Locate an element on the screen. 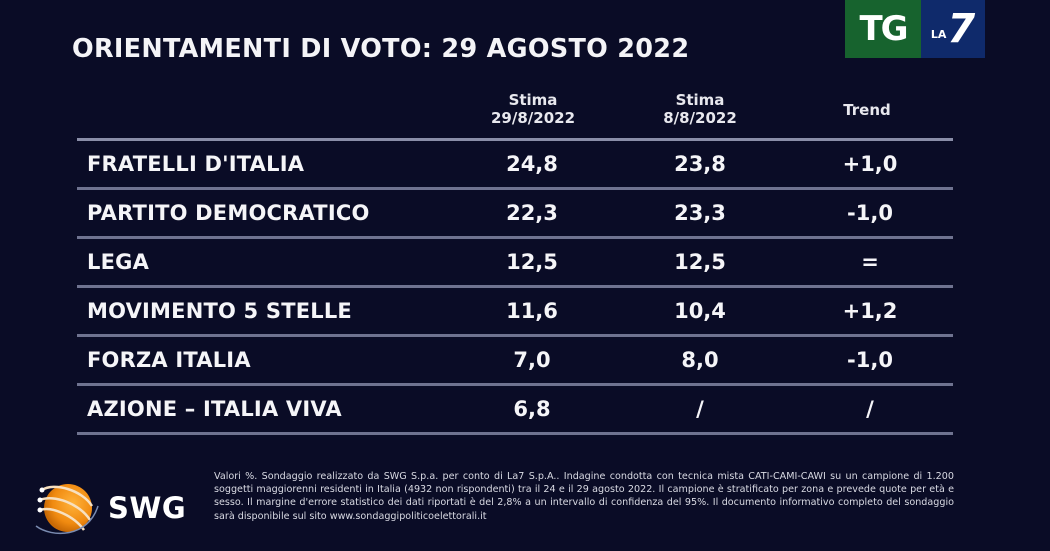 The height and width of the screenshot is (551, 1050). la7-logo-mark: LA 7 is located at coordinates (953, 29).